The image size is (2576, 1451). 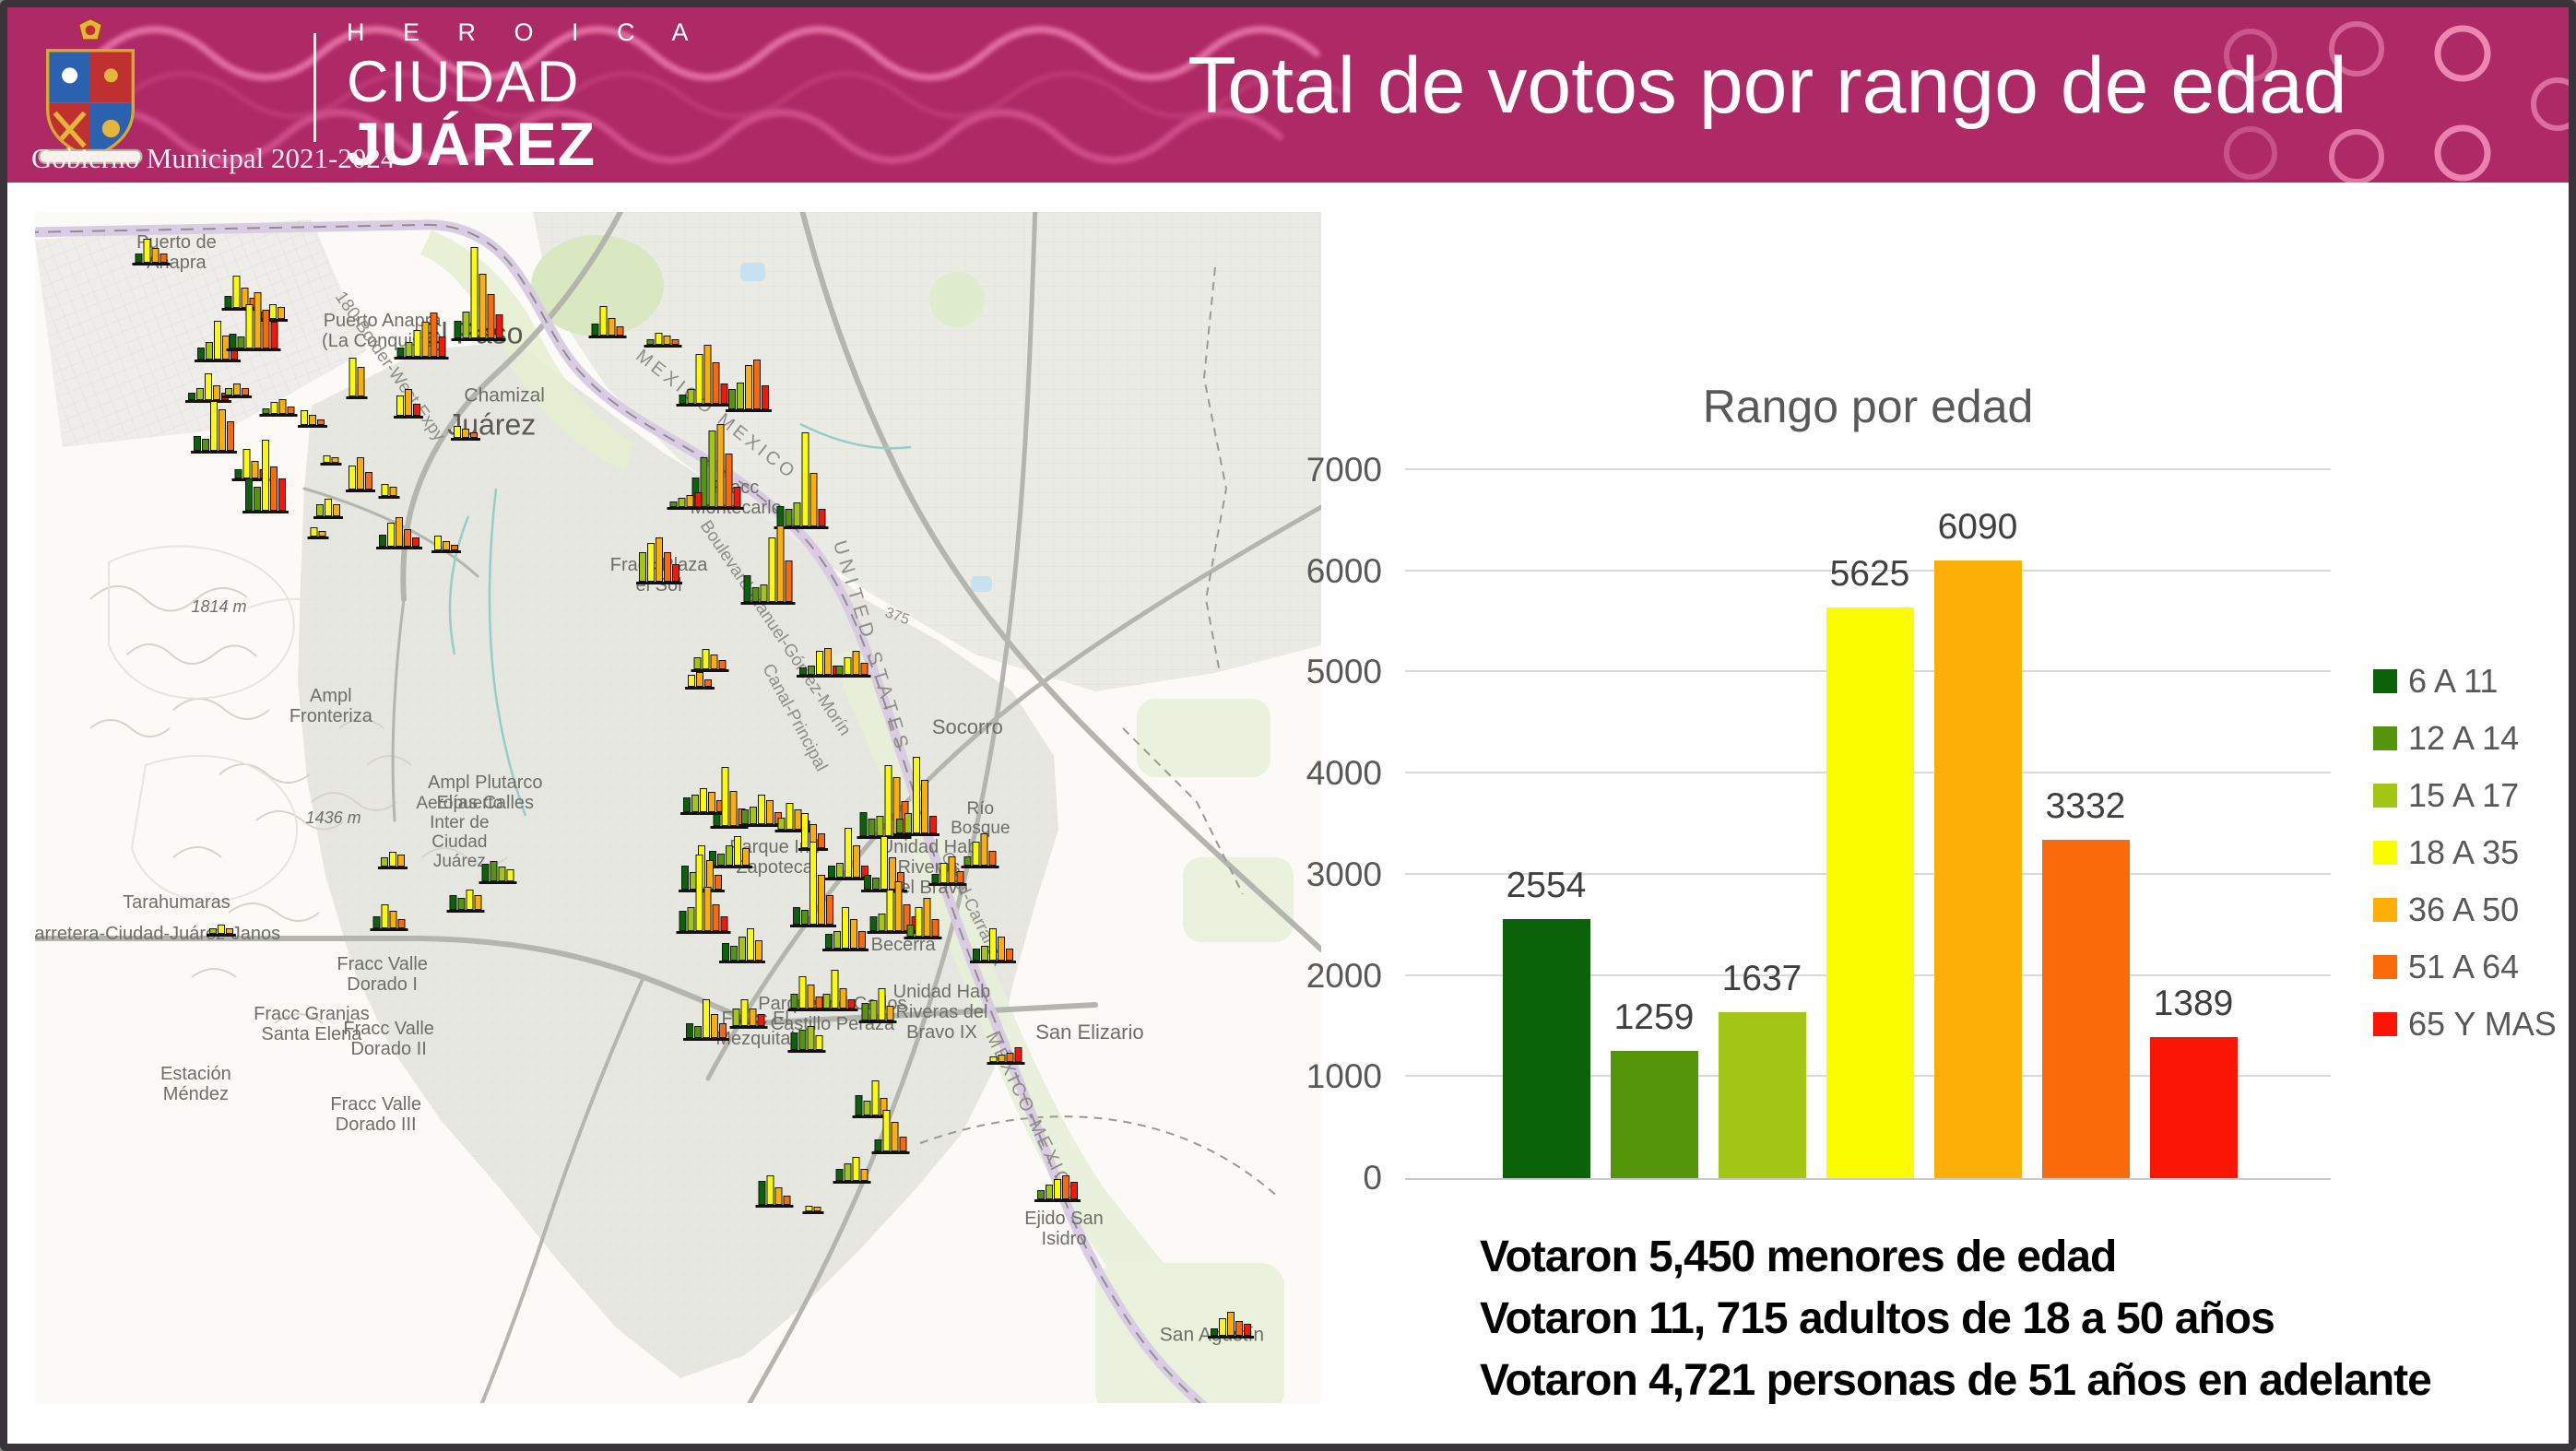 I want to click on map-label-ejido-san-isidro: Ejido San Isidro, so click(x=1064, y=1229).